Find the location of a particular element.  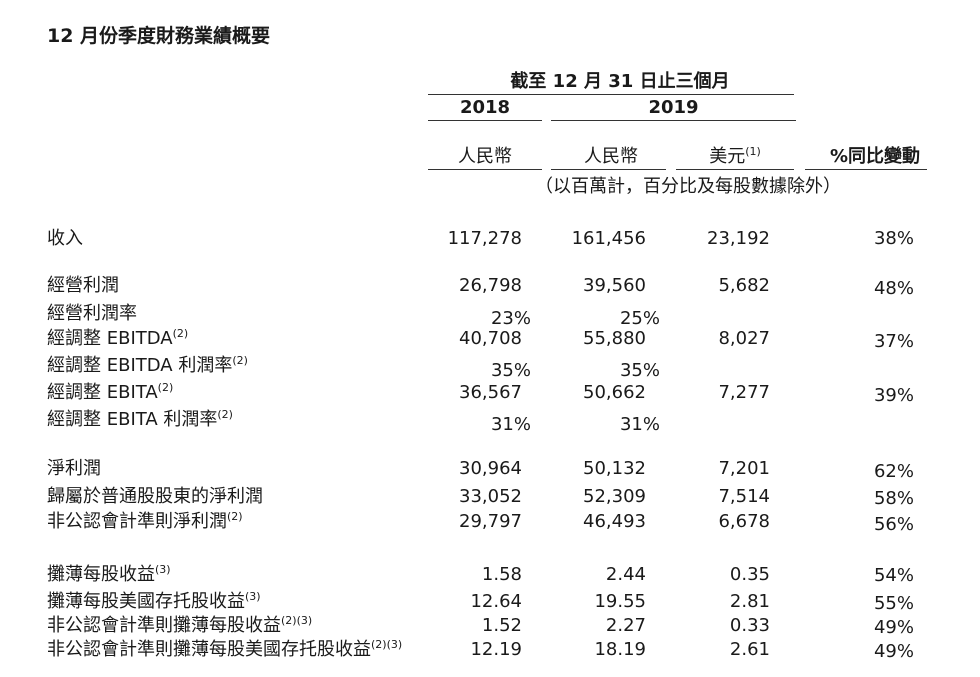

cell-usd: 0.33 is located at coordinates (749, 625).